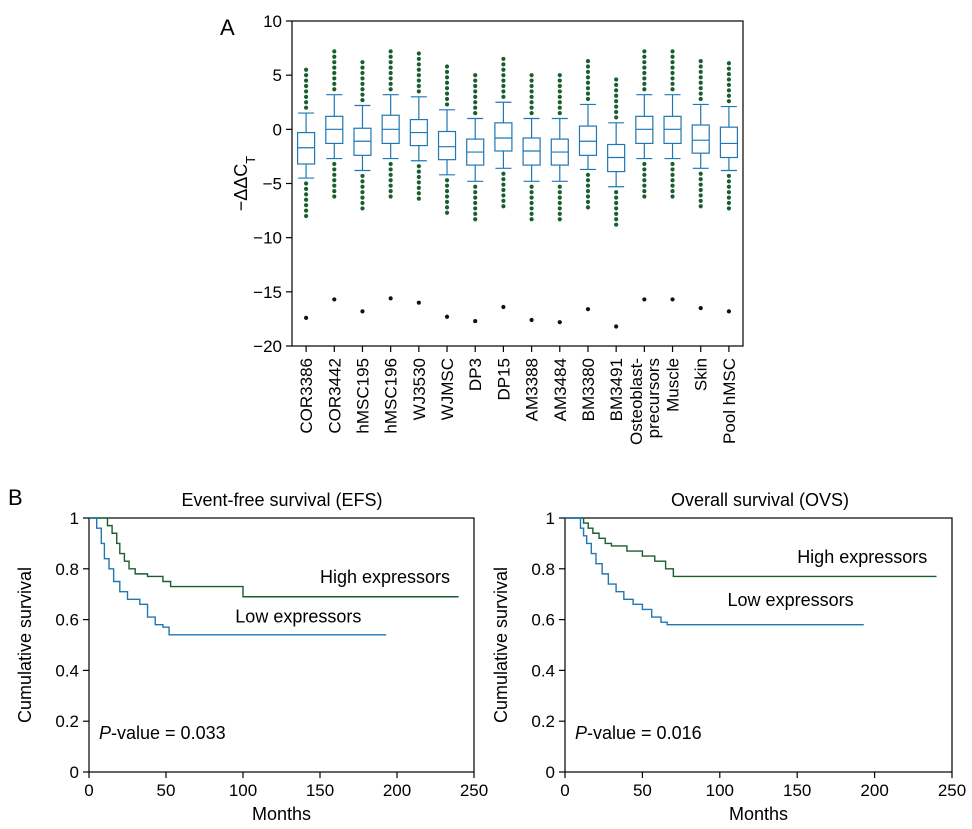 The width and height of the screenshot is (972, 829). Describe the element at coordinates (673, 385) in the screenshot. I see `category-label: Muscle` at that location.